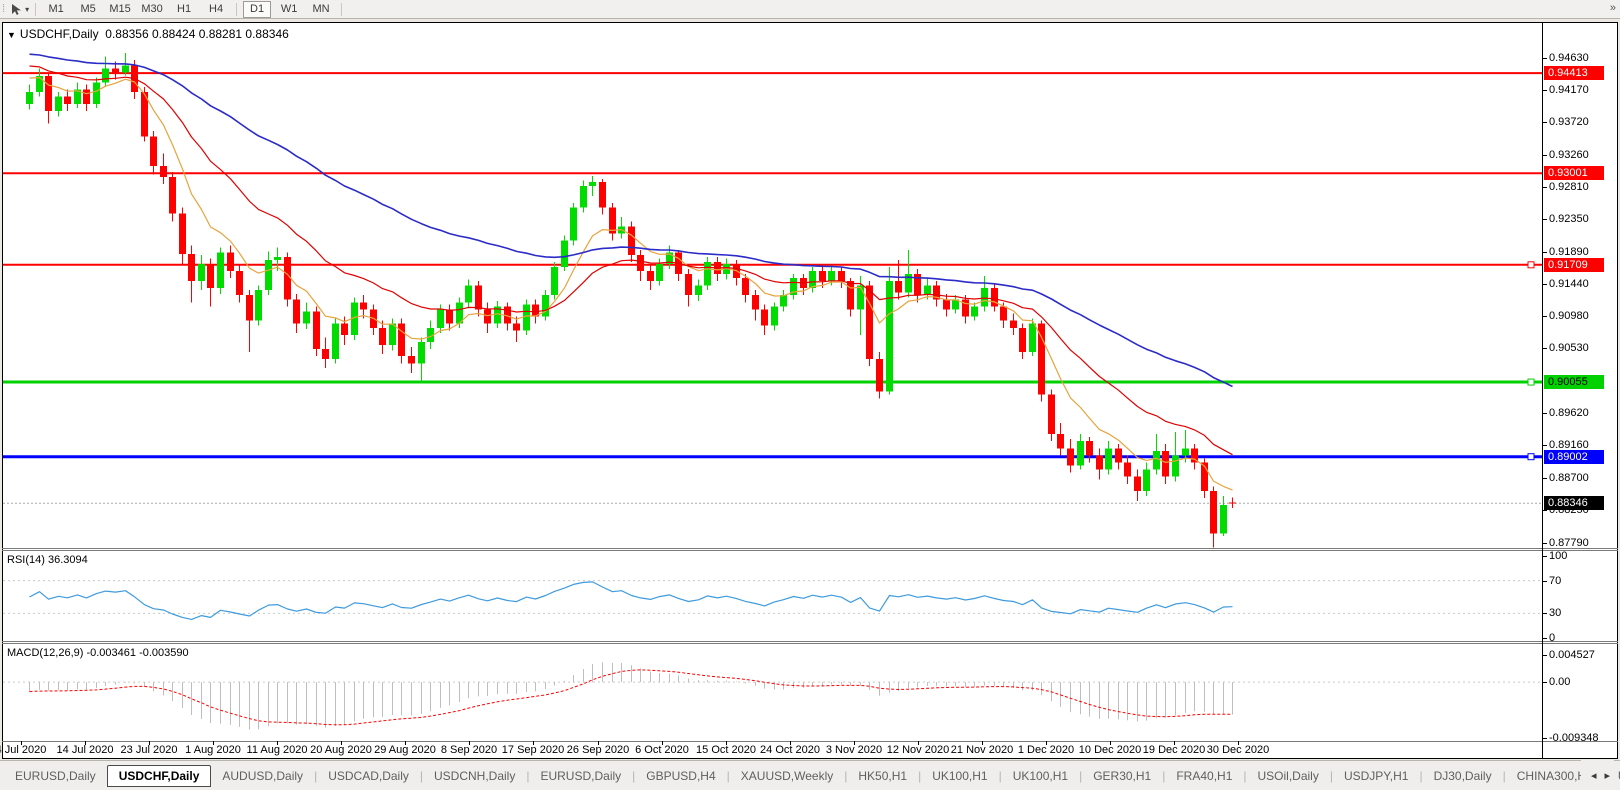  What do you see at coordinates (120, 8) in the screenshot?
I see `timeframe-button-m15: M15` at bounding box center [120, 8].